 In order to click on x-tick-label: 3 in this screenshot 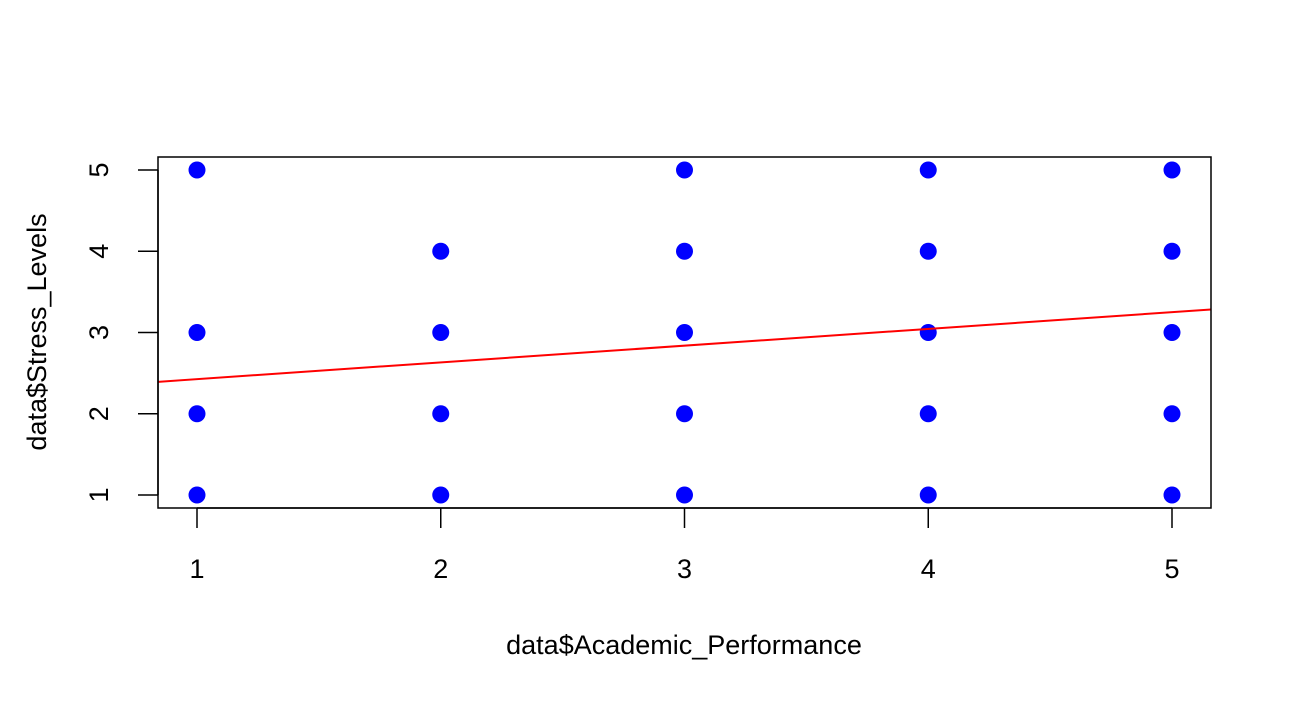, I will do `click(684, 569)`.